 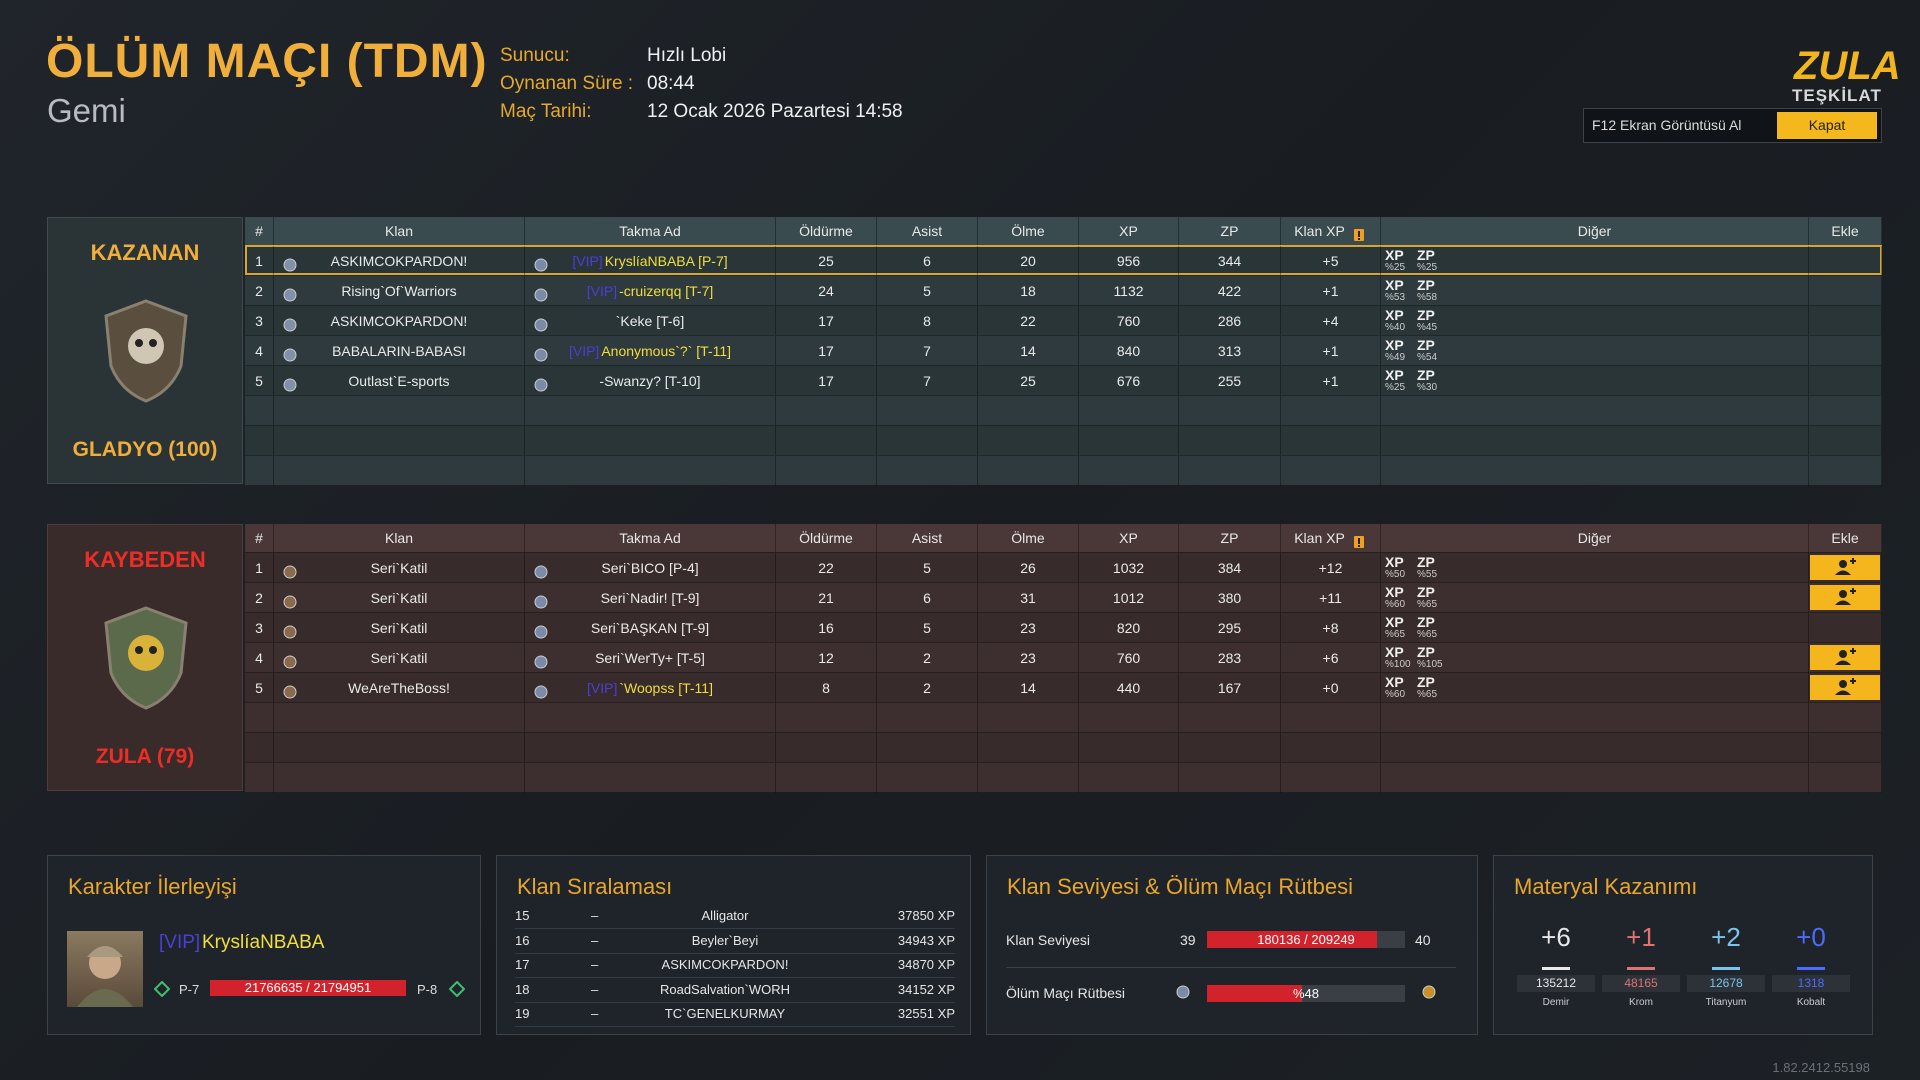 I want to click on bonus-value: %60, so click(x=1395, y=694).